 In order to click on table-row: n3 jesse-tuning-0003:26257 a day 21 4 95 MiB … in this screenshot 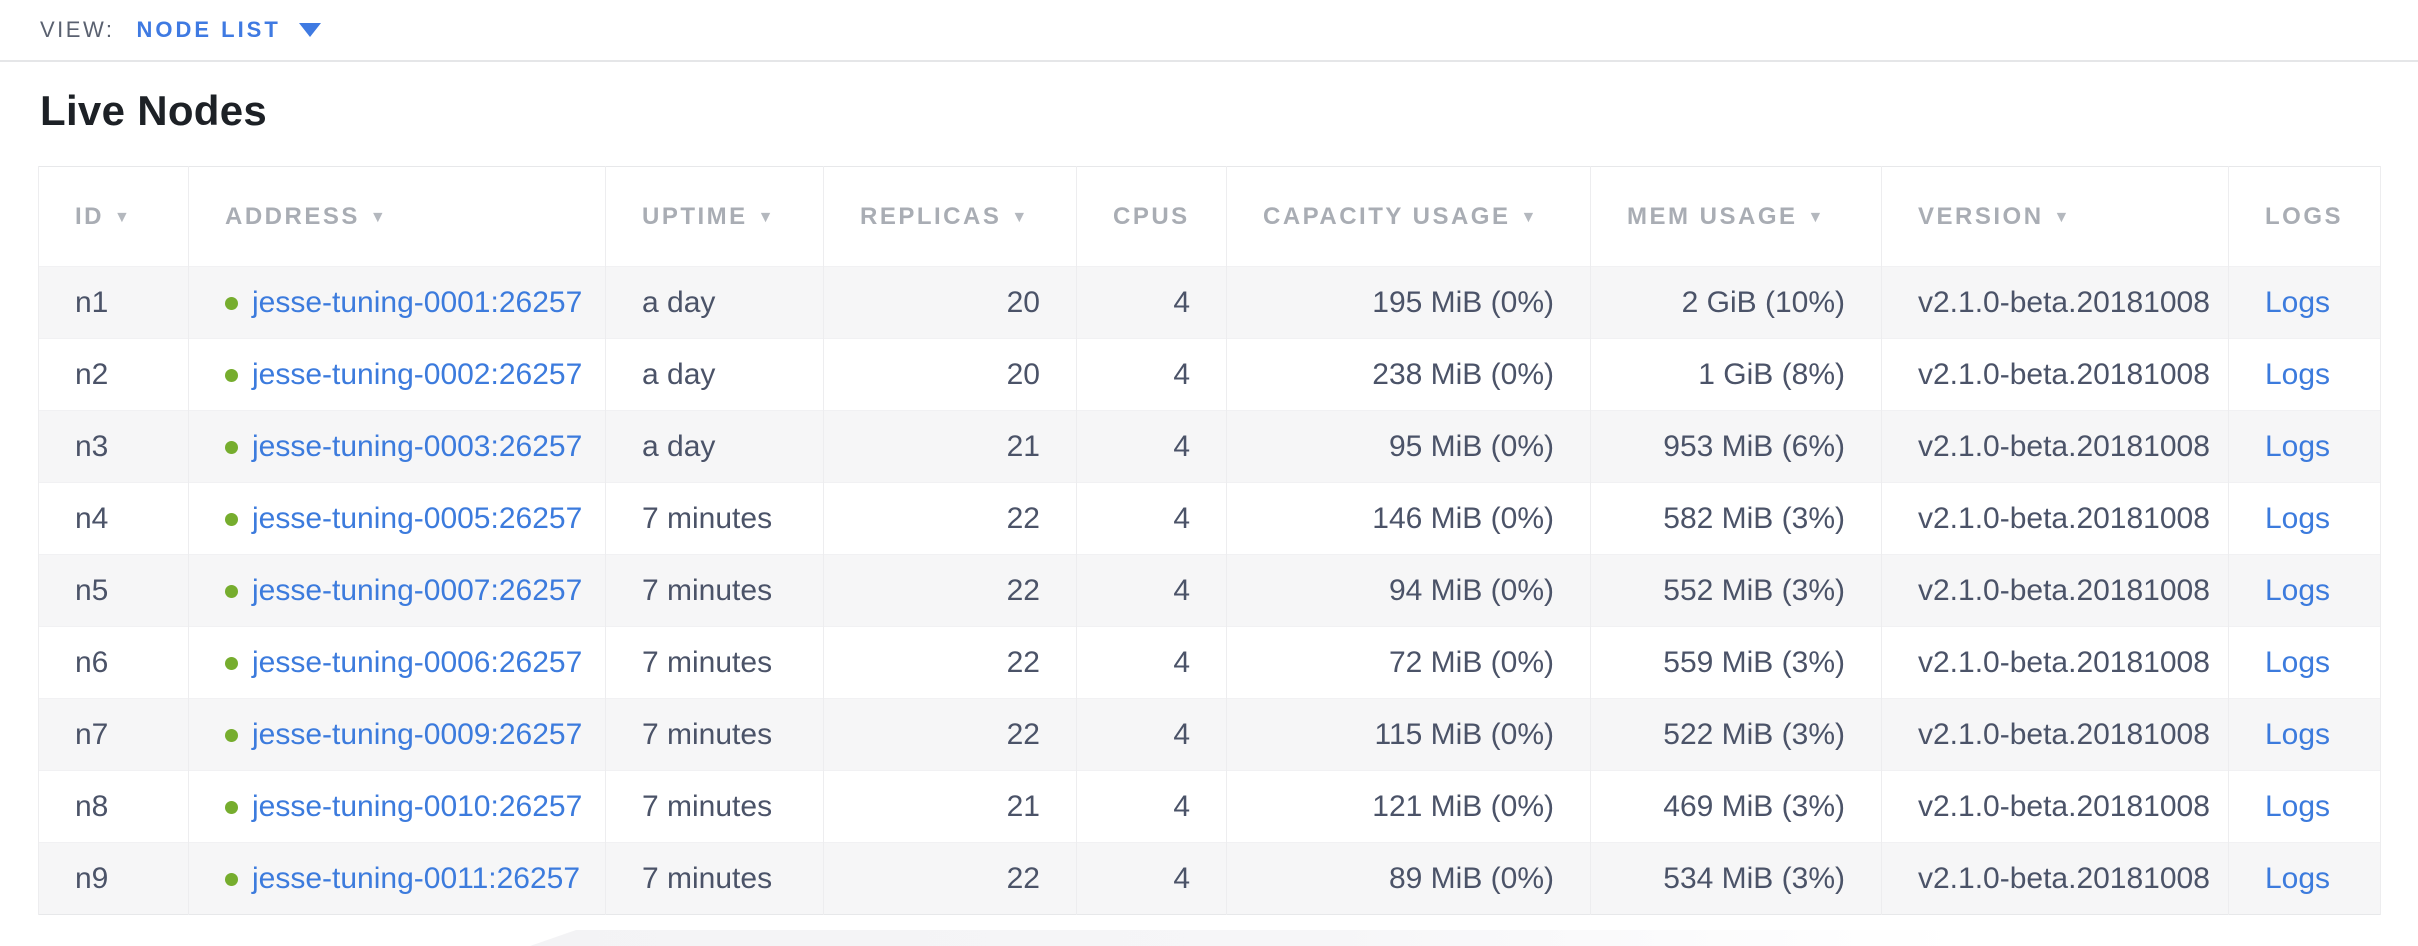, I will do `click(1209, 446)`.